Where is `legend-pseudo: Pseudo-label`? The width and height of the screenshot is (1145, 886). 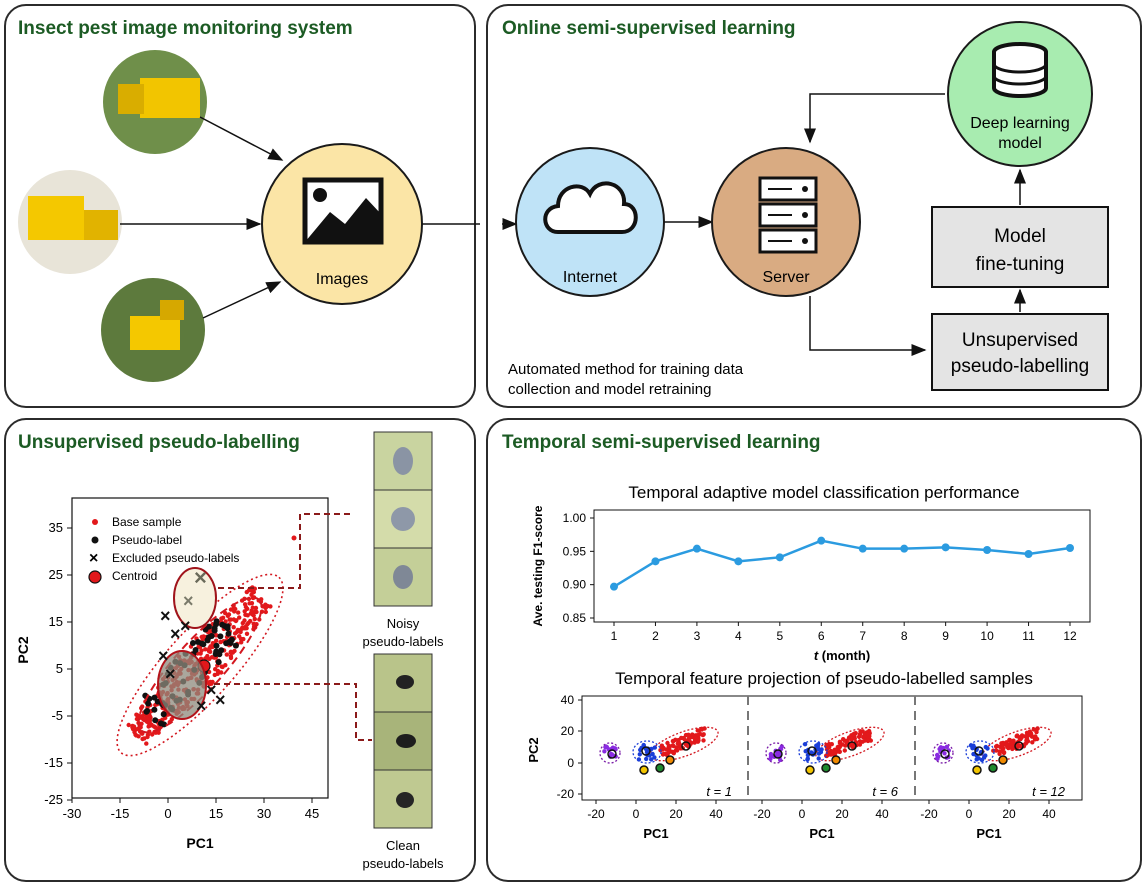 legend-pseudo: Pseudo-label is located at coordinates (147, 540).